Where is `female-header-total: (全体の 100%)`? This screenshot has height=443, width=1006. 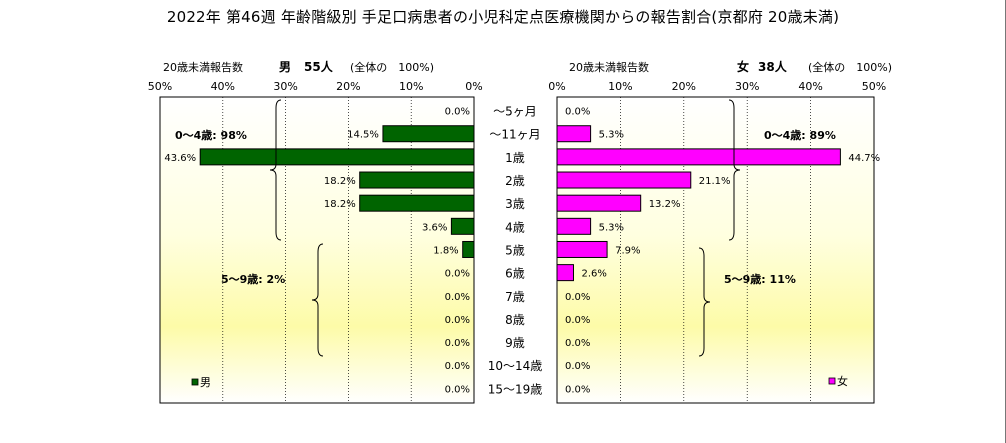
female-header-total: (全体の 100%) is located at coordinates (850, 67).